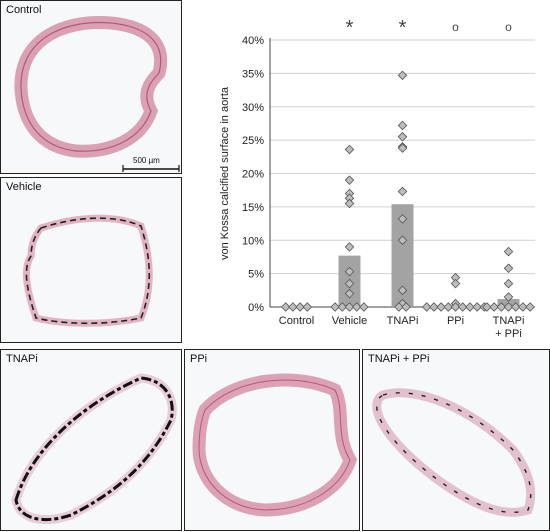 This screenshot has height=532, width=550. What do you see at coordinates (97, 94) in the screenshot?
I see `control-vessel-image` at bounding box center [97, 94].